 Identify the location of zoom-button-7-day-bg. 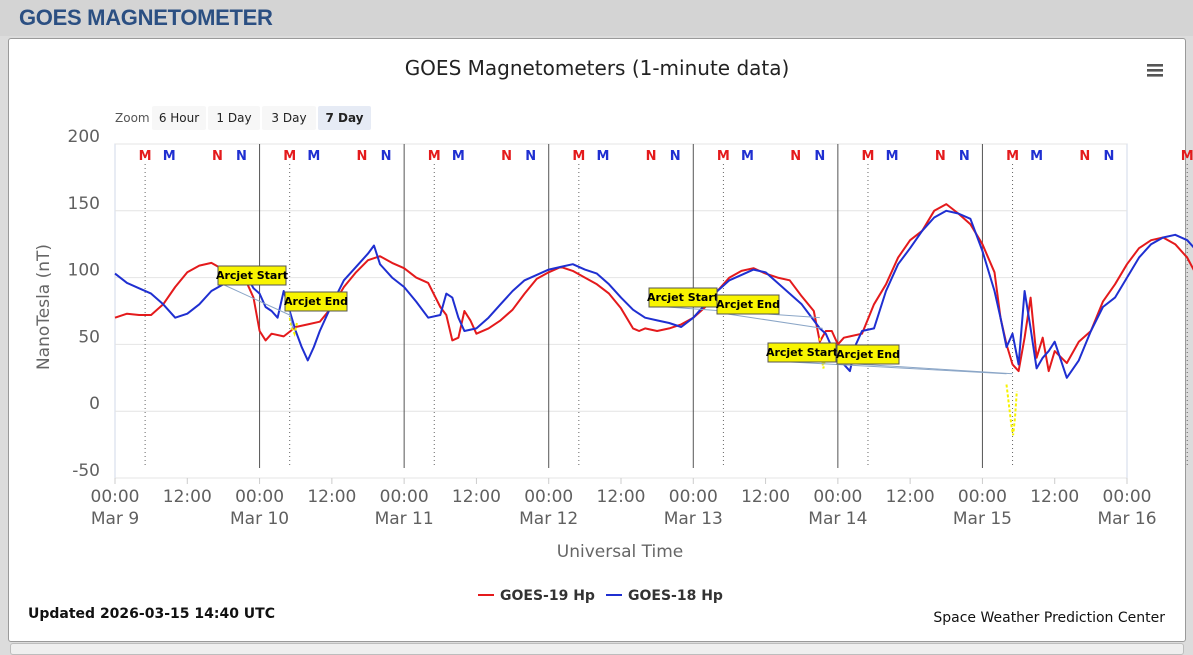
(344, 118).